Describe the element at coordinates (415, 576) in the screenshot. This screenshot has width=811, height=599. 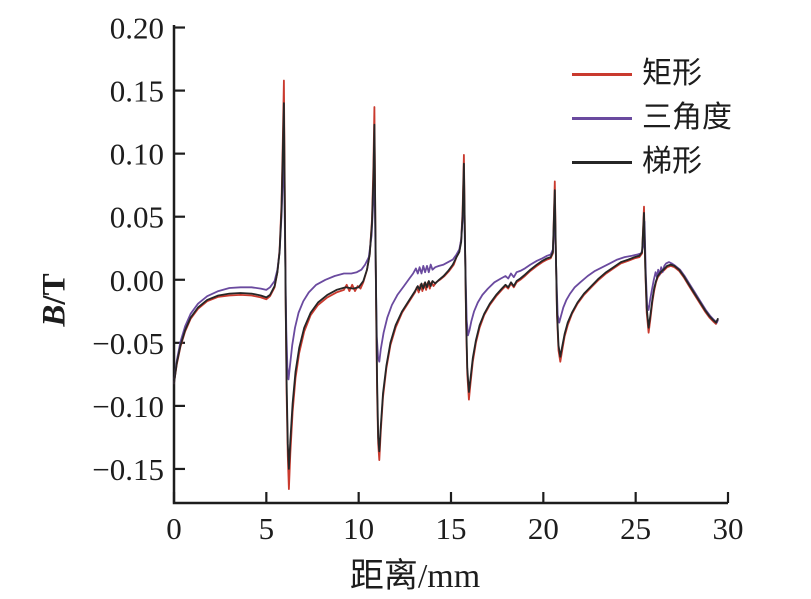
I see `x-axis-label: 距离/mm` at that location.